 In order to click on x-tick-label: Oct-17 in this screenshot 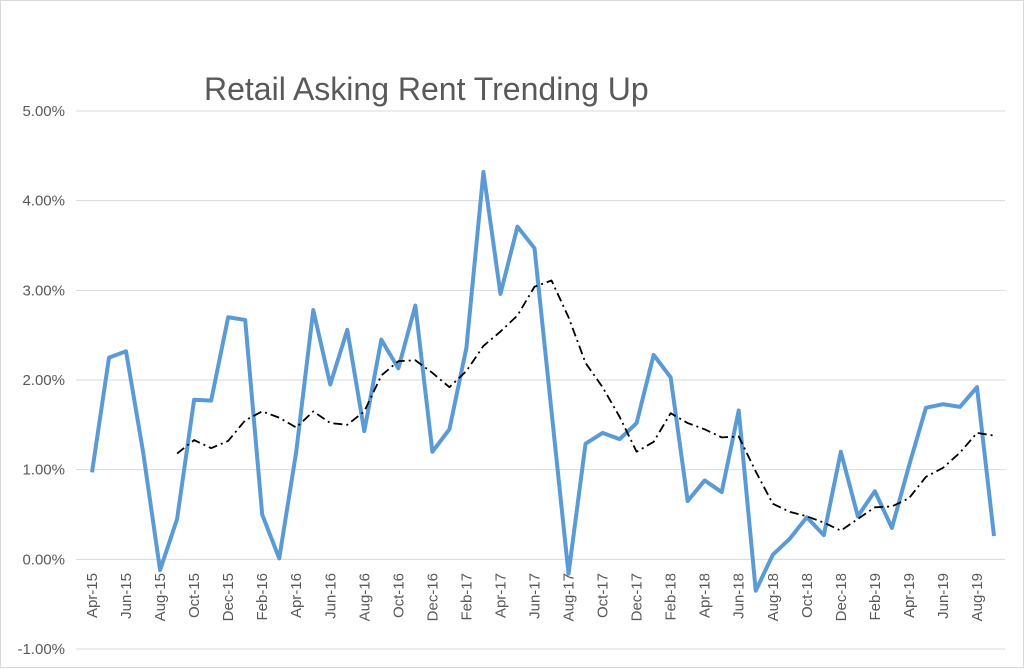, I will do `click(603, 595)`.